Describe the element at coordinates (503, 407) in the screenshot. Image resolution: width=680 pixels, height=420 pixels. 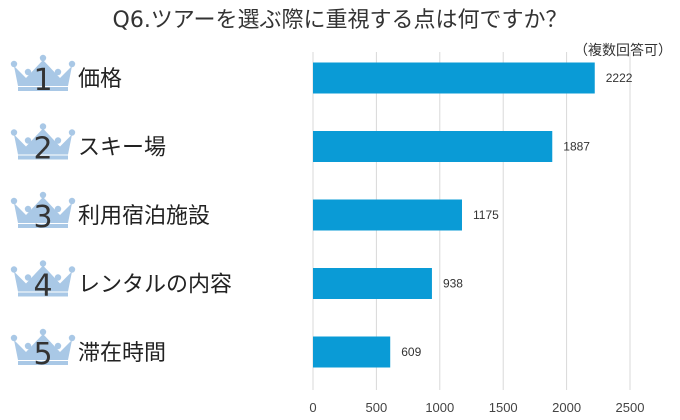
I see `x-tick-label: 1500` at that location.